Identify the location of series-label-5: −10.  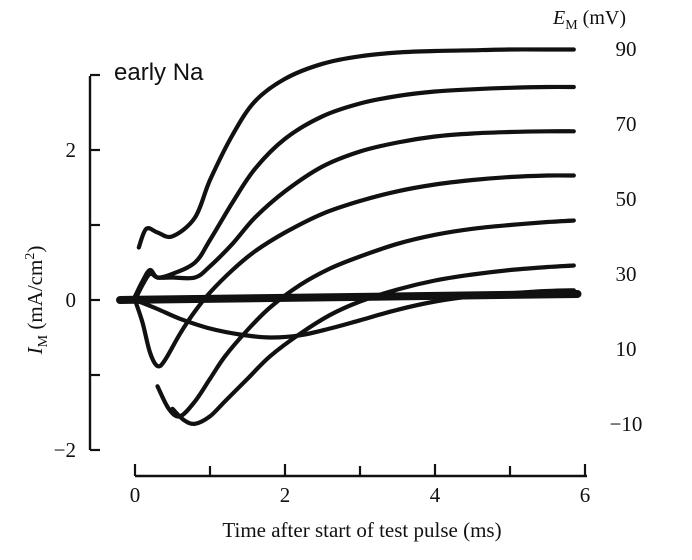
(626, 424).